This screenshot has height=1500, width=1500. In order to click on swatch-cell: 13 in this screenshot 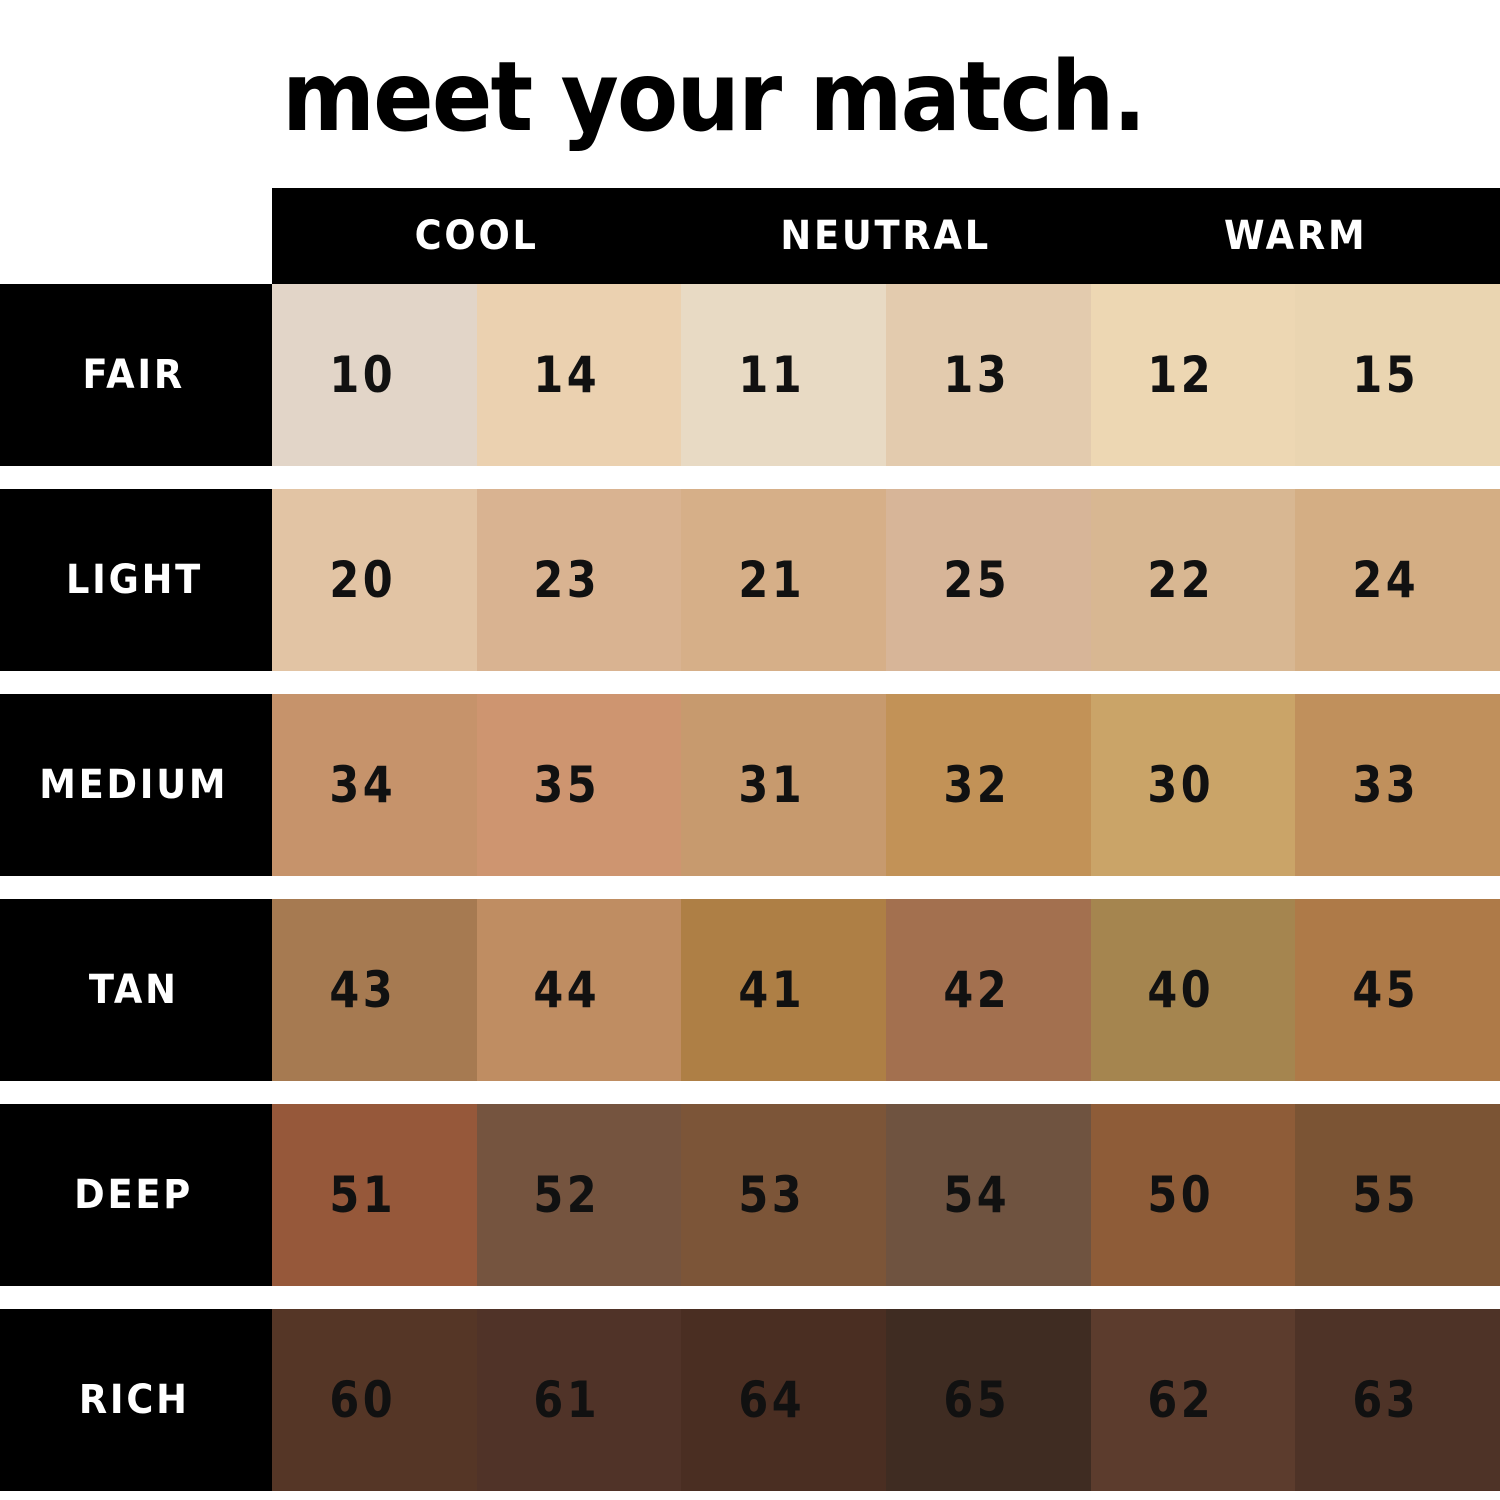, I will do `click(988, 375)`.